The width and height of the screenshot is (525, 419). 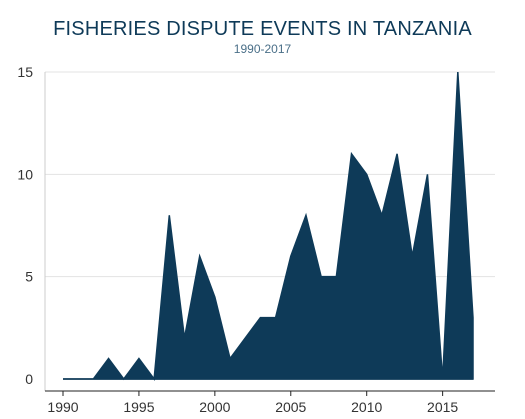 I want to click on y-tick-label: 10, so click(x=25, y=174).